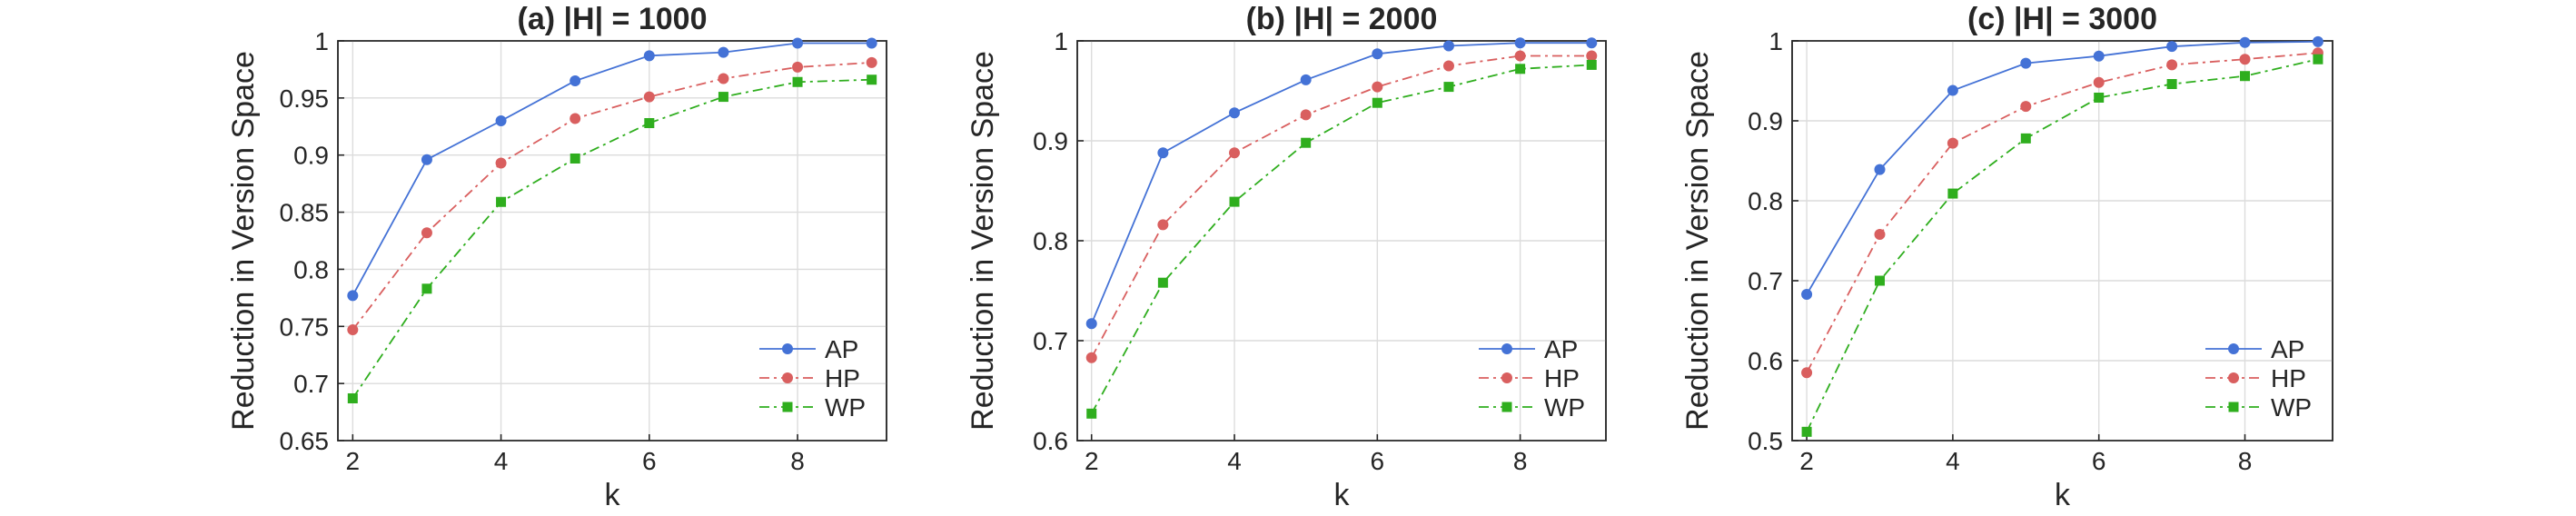 Image resolution: width=2576 pixels, height=516 pixels. Describe the element at coordinates (305, 327) in the screenshot. I see `y-tick-label: 0.75` at that location.